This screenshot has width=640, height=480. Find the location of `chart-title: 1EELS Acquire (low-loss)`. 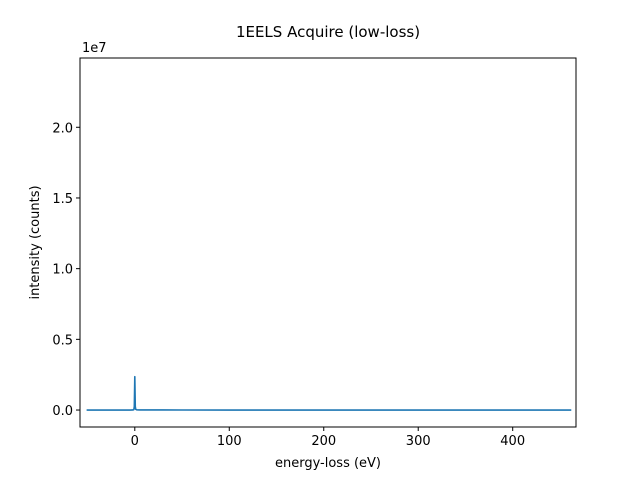

chart-title: 1EELS Acquire (low-loss) is located at coordinates (328, 32).